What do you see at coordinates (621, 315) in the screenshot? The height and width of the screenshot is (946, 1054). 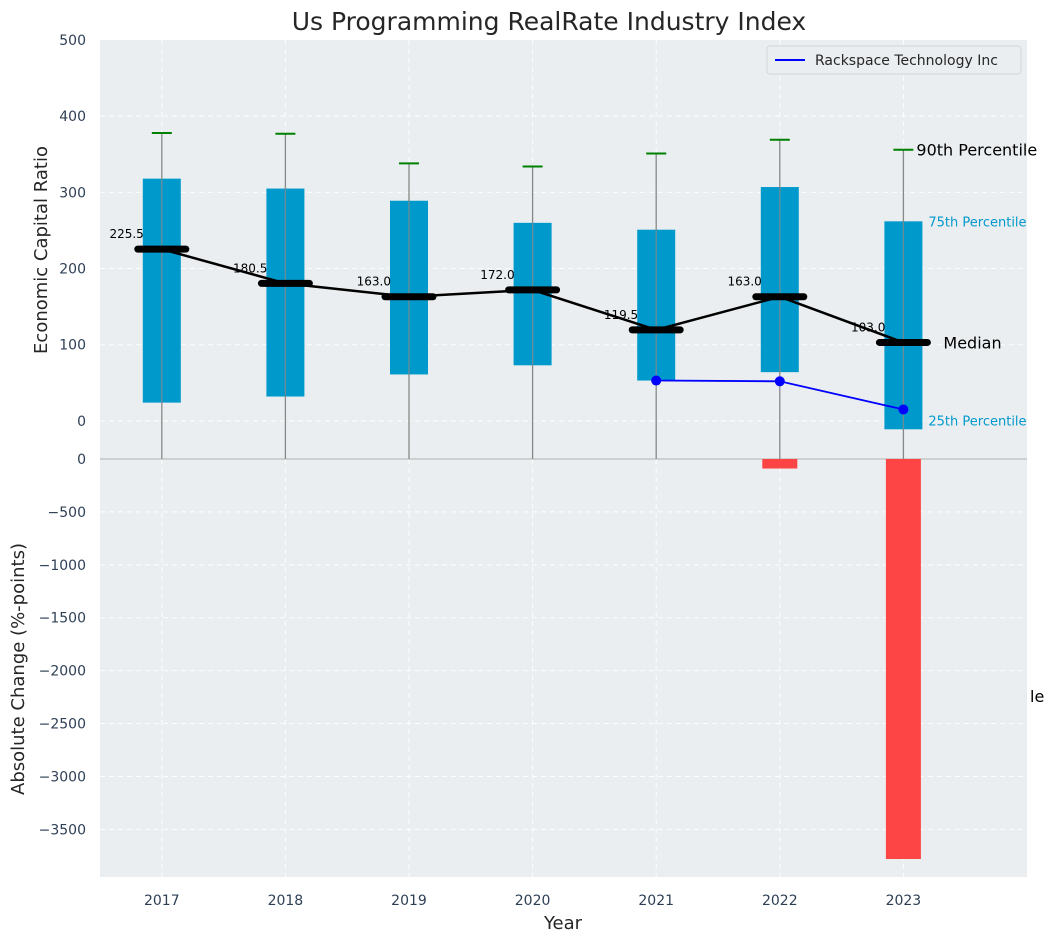 I see `median-data-label: 119.5` at bounding box center [621, 315].